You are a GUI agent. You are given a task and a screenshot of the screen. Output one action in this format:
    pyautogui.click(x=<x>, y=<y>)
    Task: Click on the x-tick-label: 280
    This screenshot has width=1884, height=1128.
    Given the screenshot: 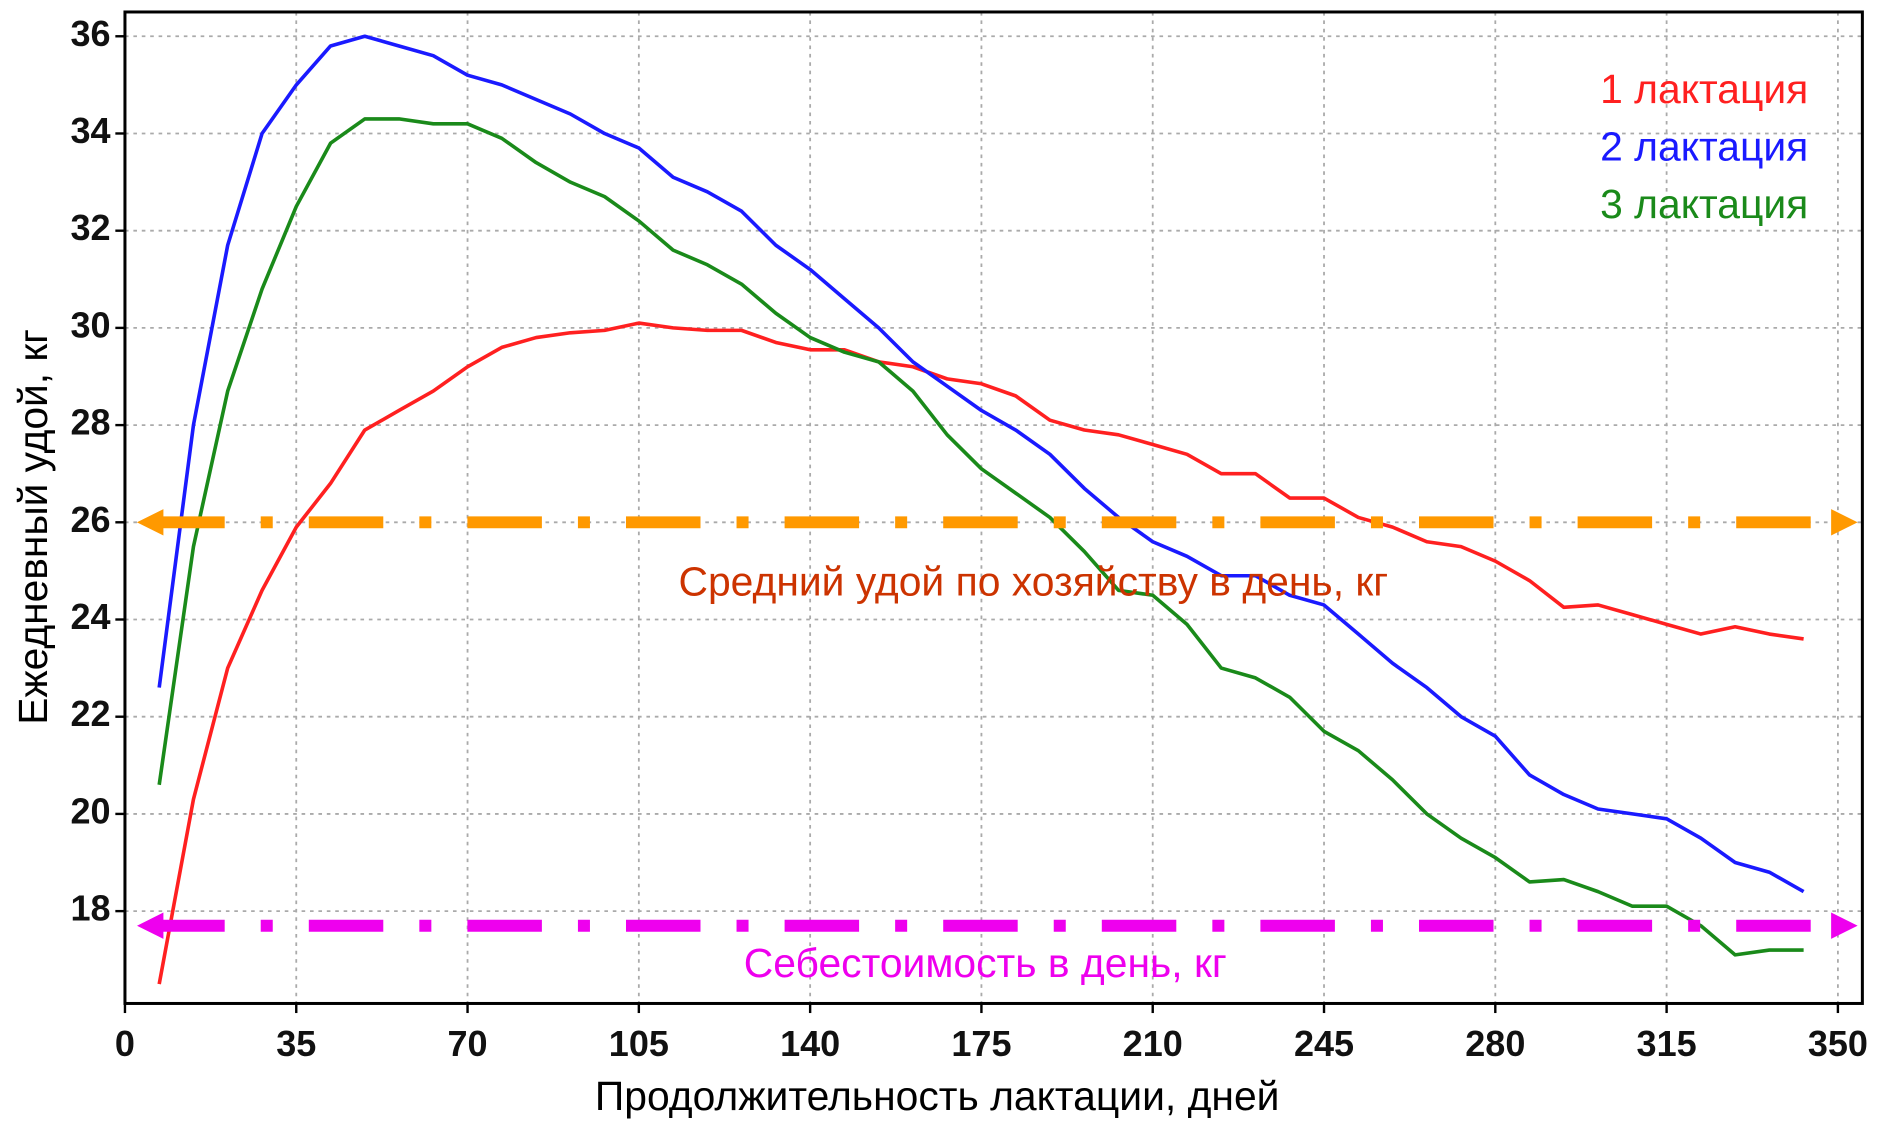 What is the action you would take?
    pyautogui.click(x=1495, y=1043)
    